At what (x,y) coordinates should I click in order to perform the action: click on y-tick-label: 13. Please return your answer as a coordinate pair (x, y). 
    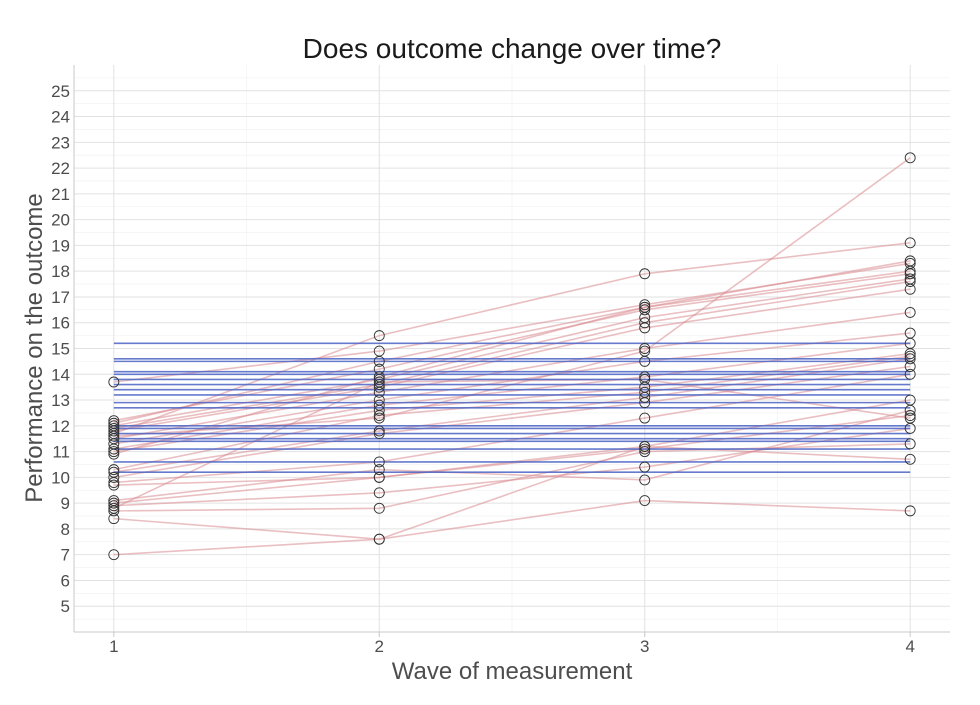
    Looking at the image, I should click on (60, 400).